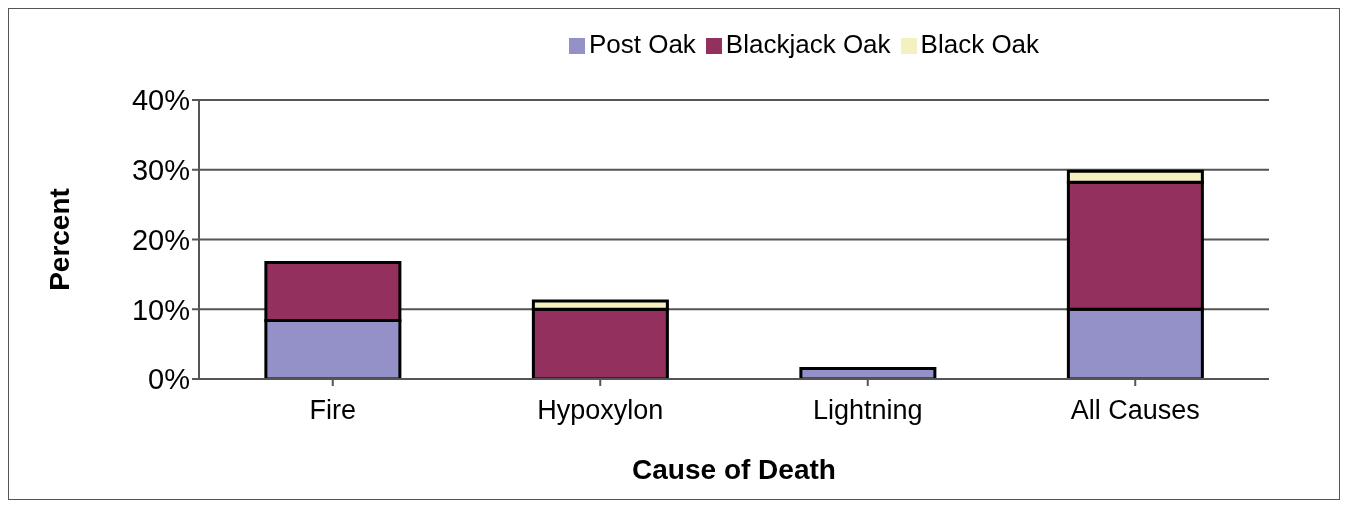  Describe the element at coordinates (642, 44) in the screenshot. I see `legend-label: Post Oak` at that location.